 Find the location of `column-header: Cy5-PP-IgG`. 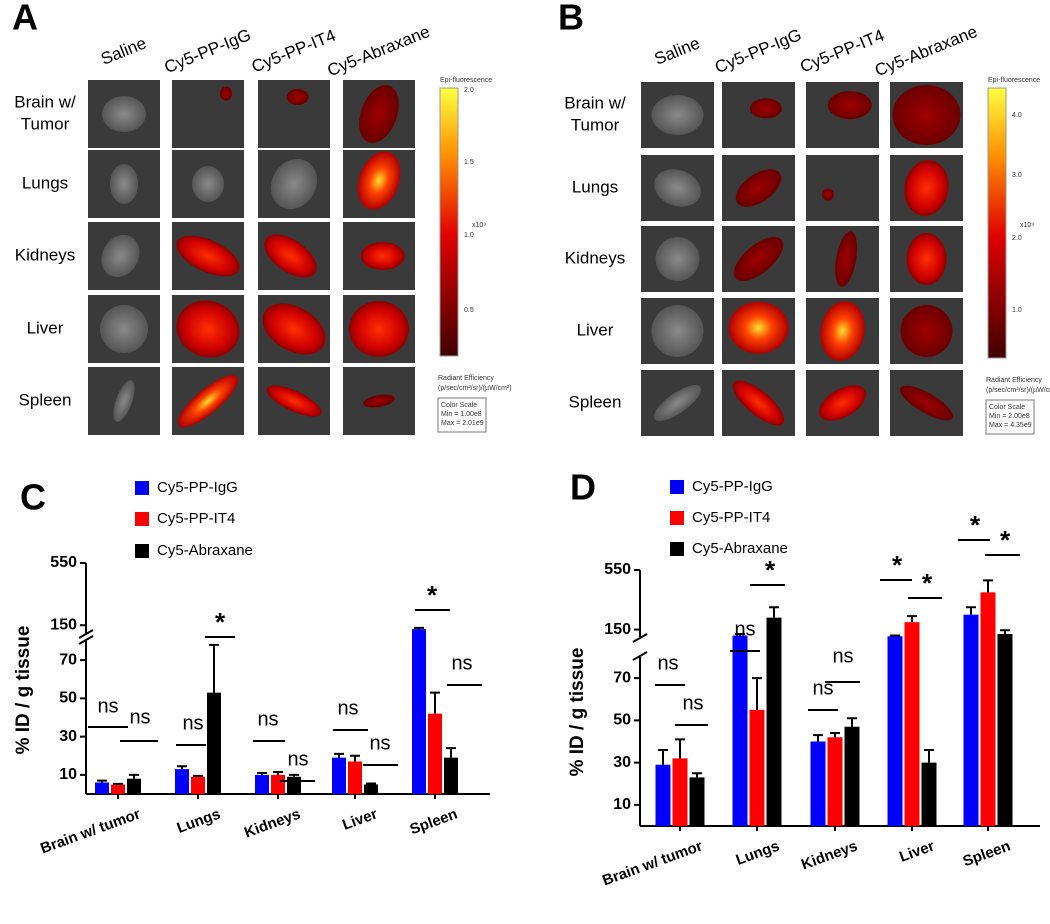

column-header: Cy5-PP-IgG is located at coordinates (208, 51).